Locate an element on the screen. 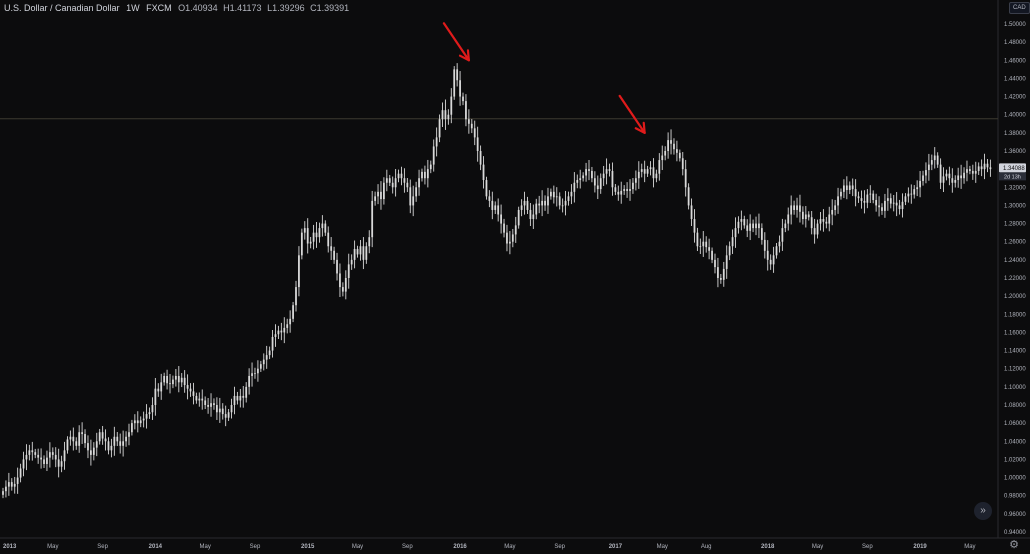 This screenshot has width=1030, height=554. bar-countdown-label: 2d 13h is located at coordinates (1012, 177).